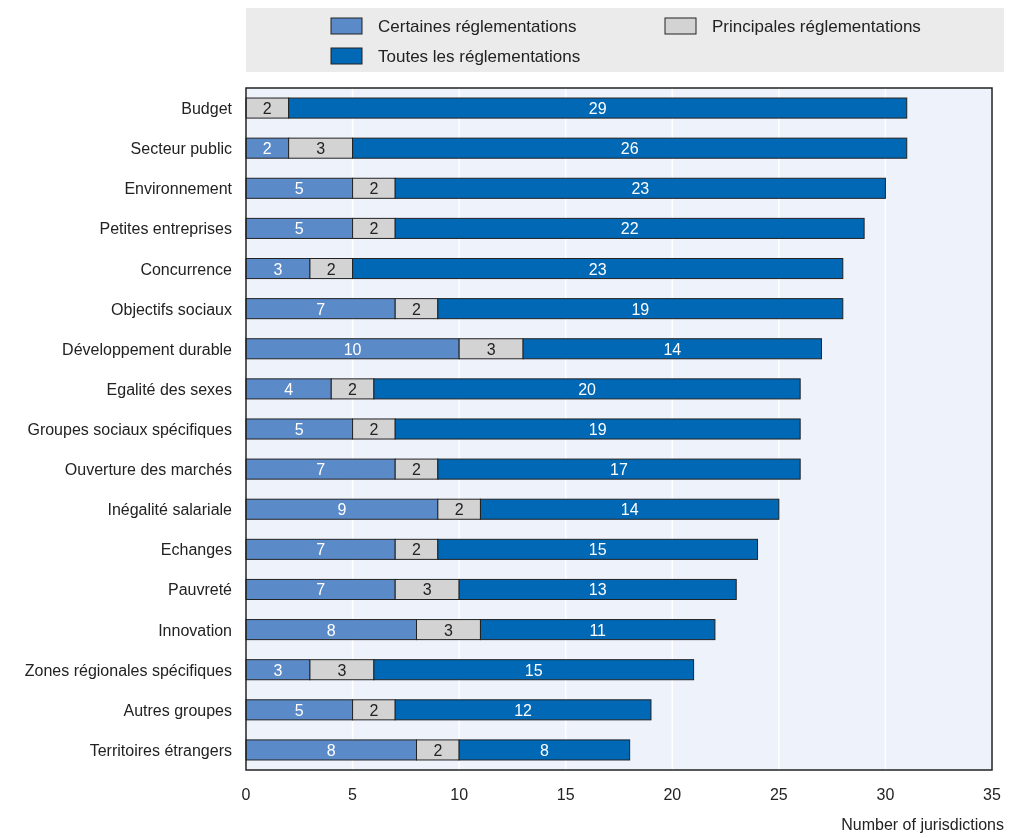 Image resolution: width=1011 pixels, height=838 pixels. I want to click on x-tick-label: 15, so click(565, 794).